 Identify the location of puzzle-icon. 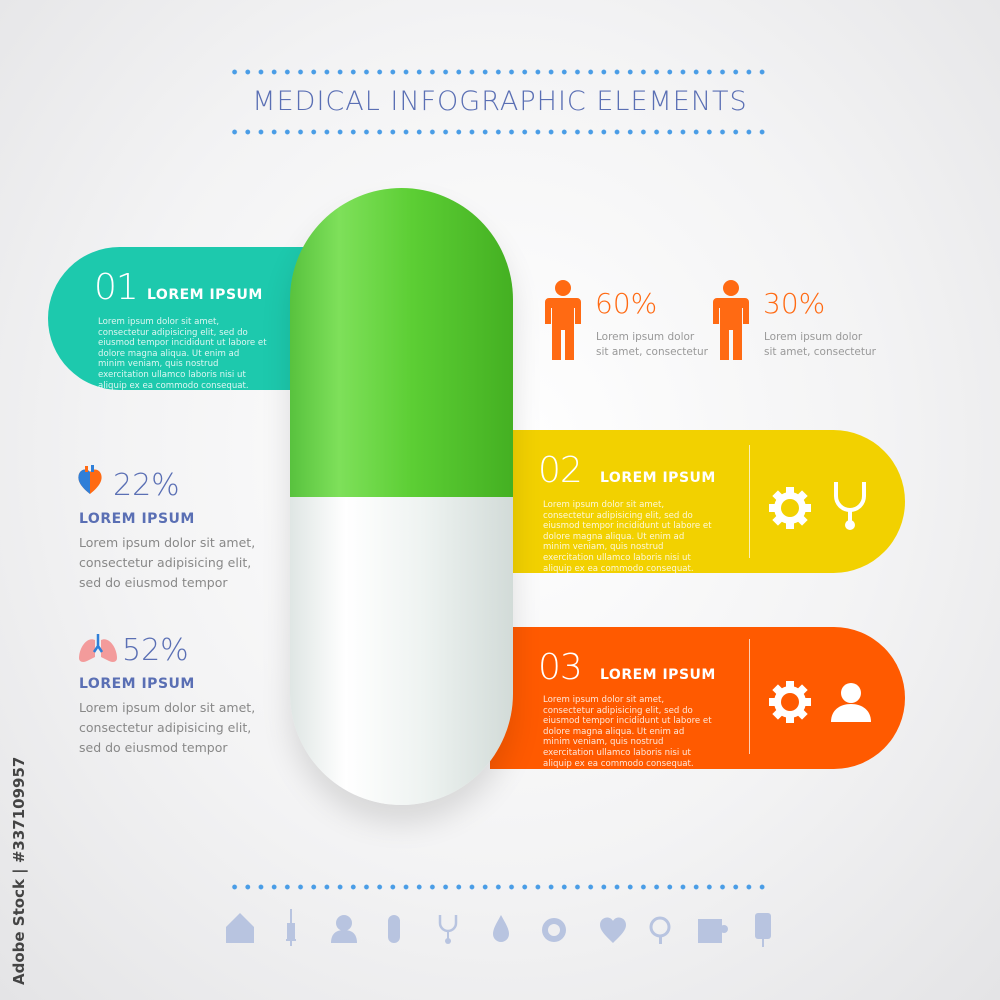
(713, 931).